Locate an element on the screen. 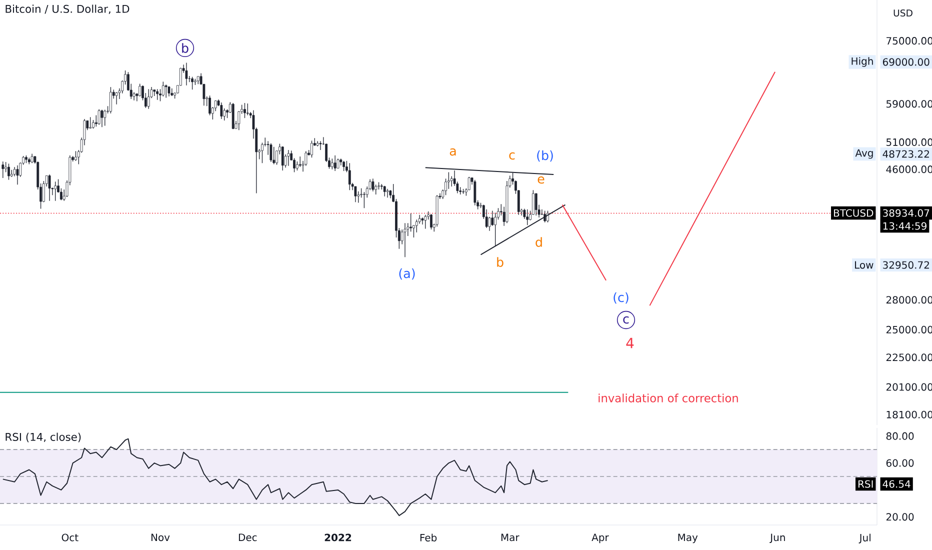 The height and width of the screenshot is (550, 932). text: 69000.00 is located at coordinates (906, 62).